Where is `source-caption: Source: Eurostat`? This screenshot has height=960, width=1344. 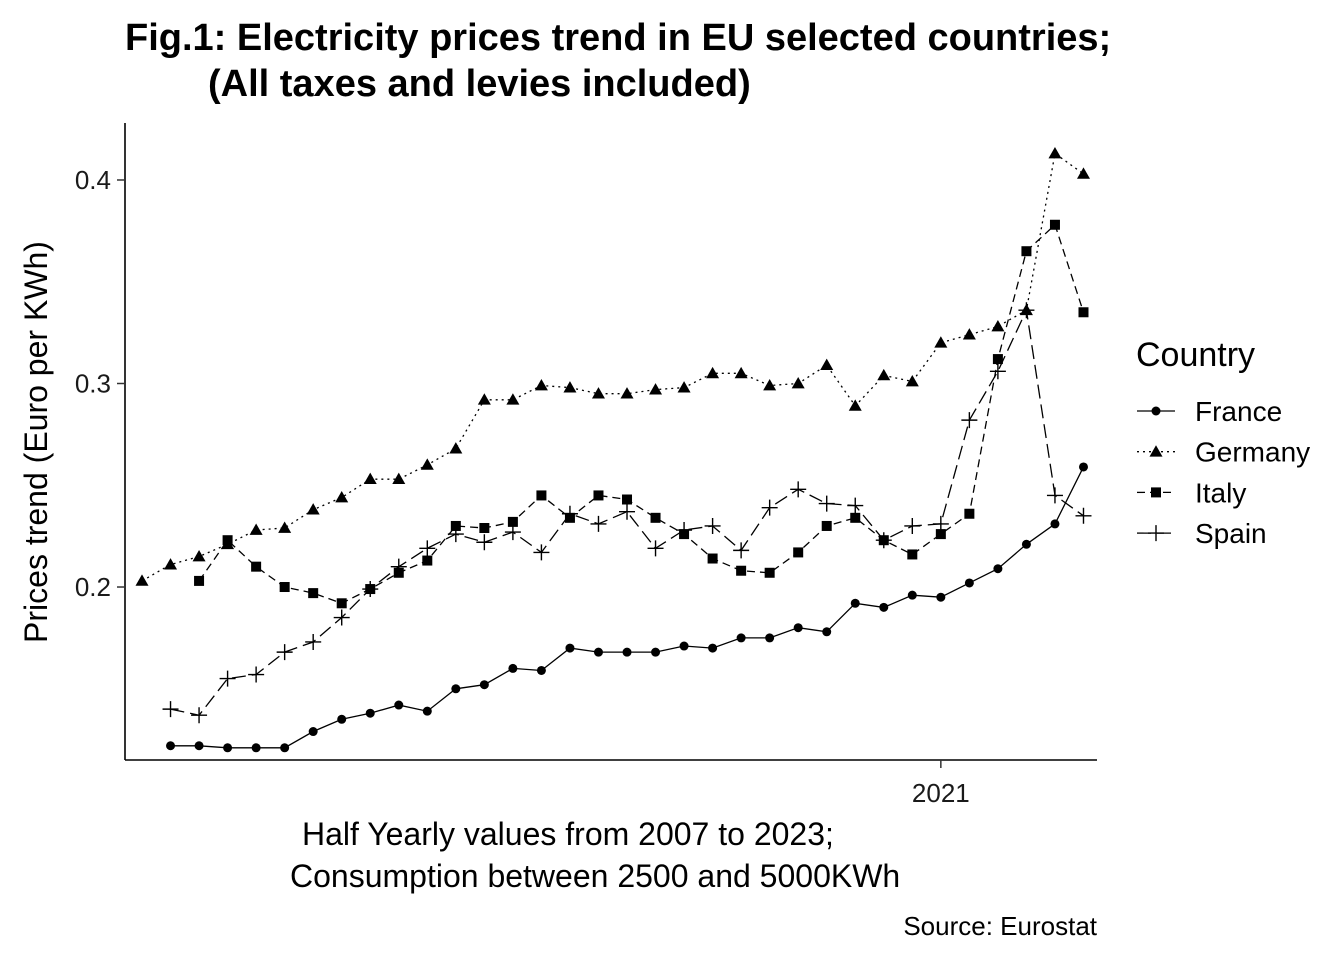
source-caption: Source: Eurostat is located at coordinates (1000, 926).